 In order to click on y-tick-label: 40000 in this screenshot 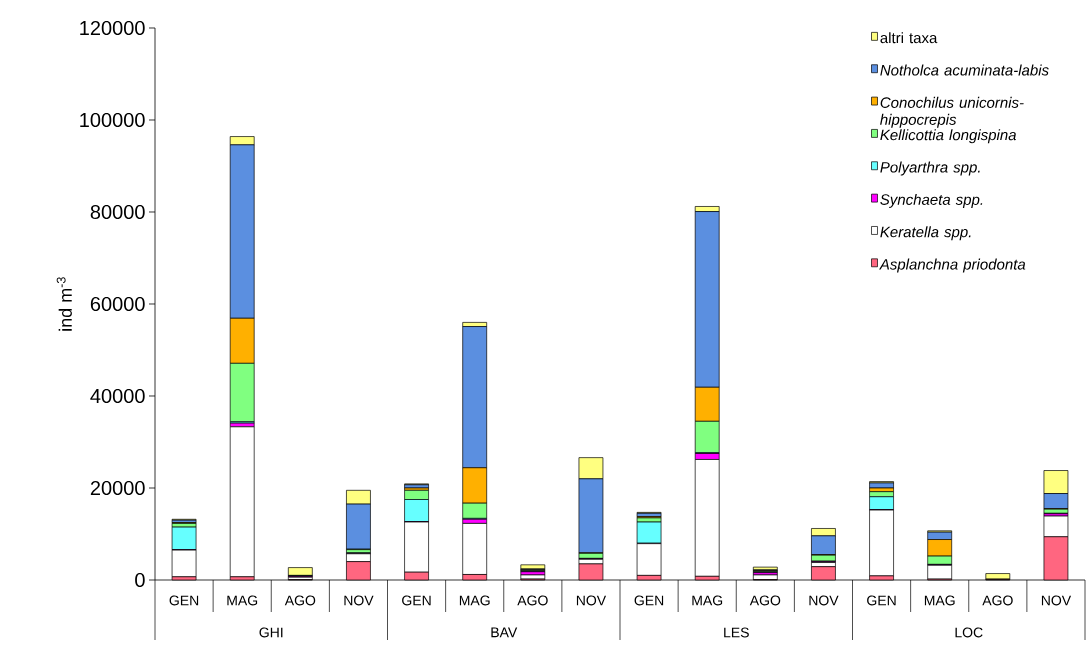, I will do `click(117, 396)`.